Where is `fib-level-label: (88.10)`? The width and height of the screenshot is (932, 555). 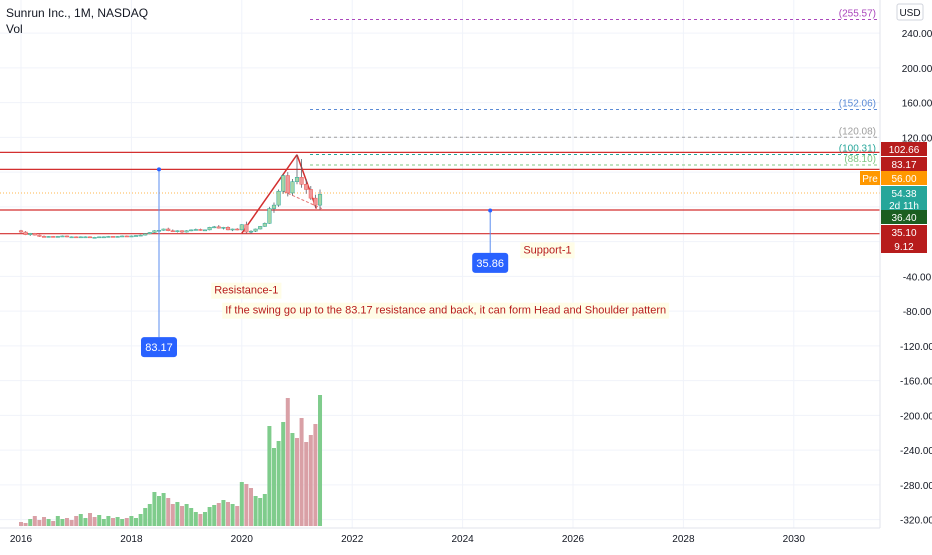 fib-level-label: (88.10) is located at coordinates (860, 159).